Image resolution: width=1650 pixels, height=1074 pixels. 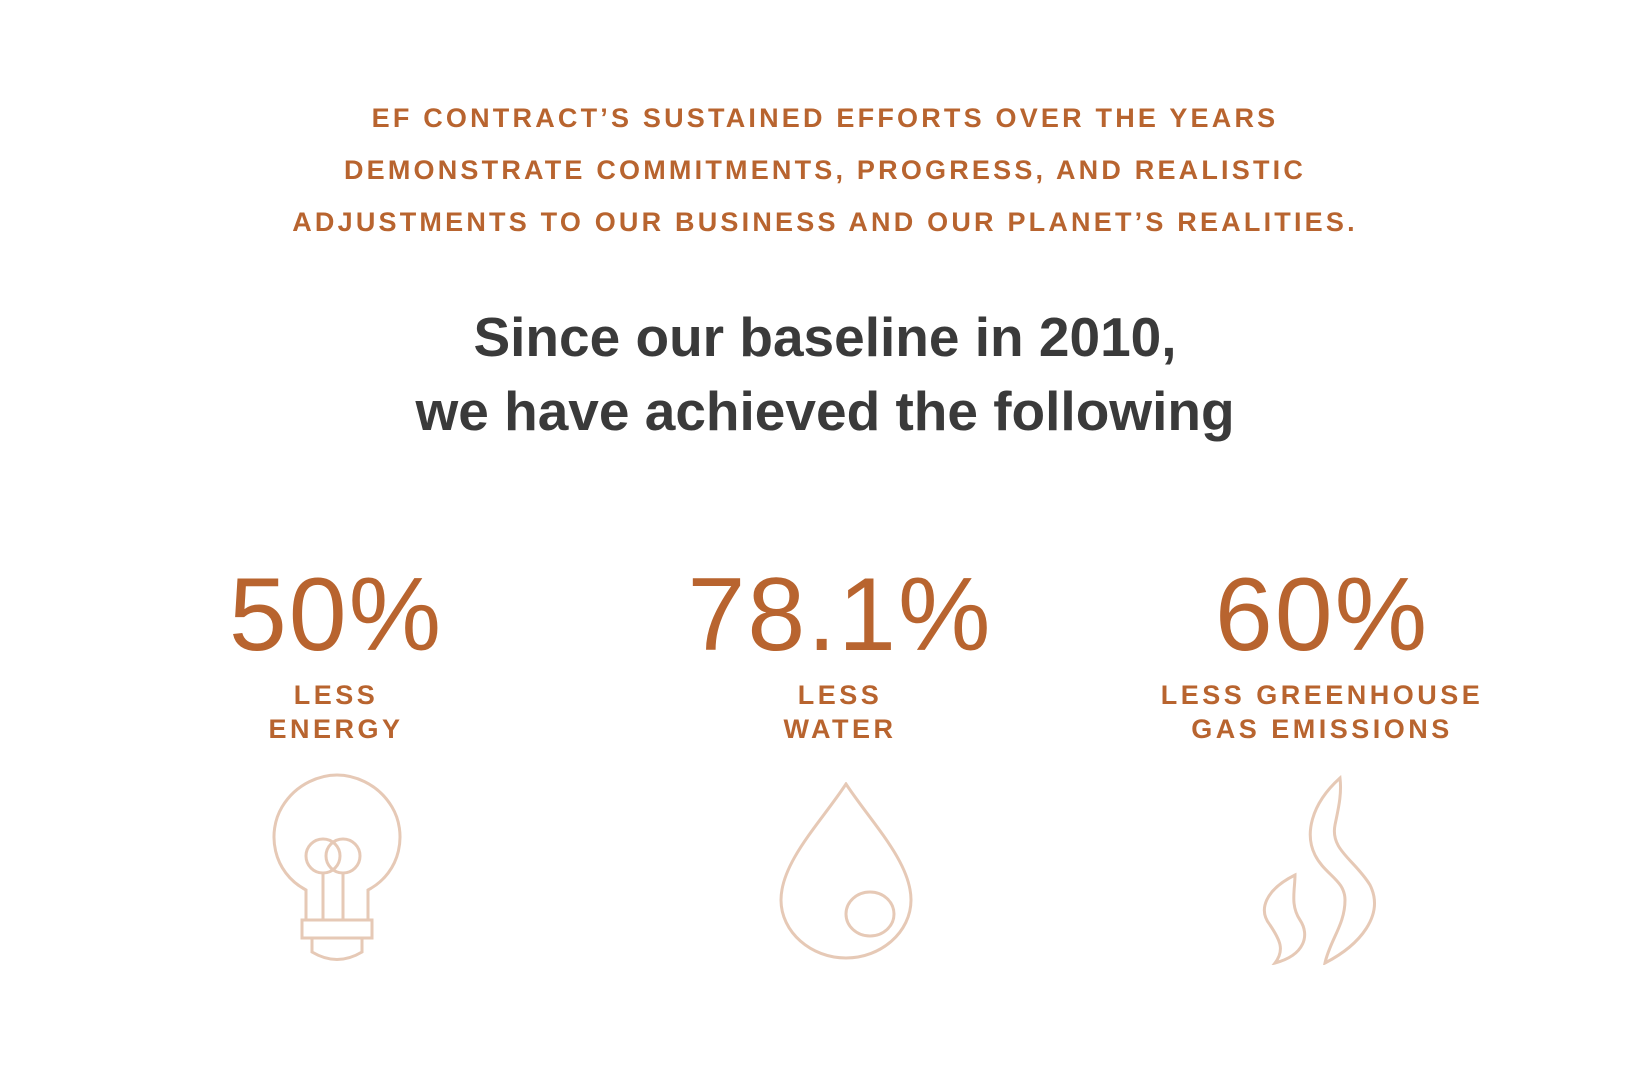 I want to click on stat-value: 60%, so click(x=1322, y=615).